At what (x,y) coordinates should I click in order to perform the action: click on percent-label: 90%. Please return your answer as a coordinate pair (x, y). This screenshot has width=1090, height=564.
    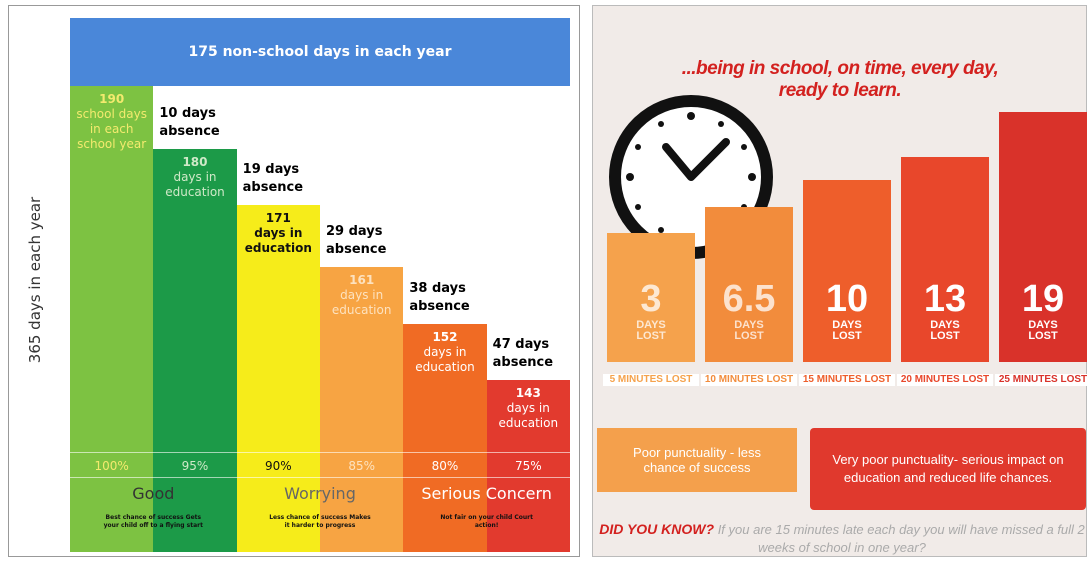
    Looking at the image, I should click on (278, 465).